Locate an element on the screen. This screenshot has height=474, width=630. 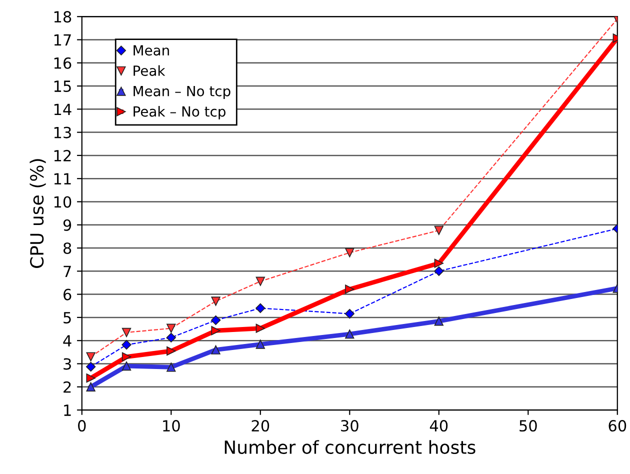
y-tick-label: 5 is located at coordinates (67, 318).